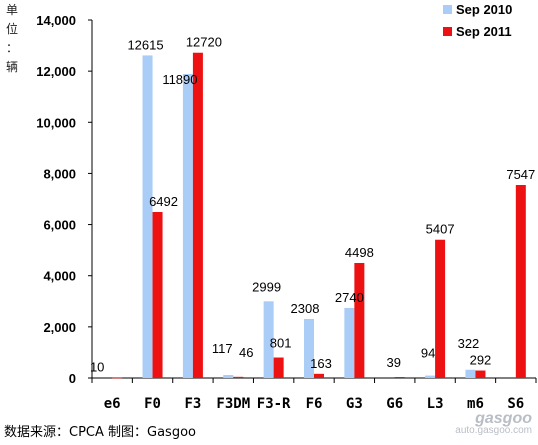 The width and height of the screenshot is (538, 445). What do you see at coordinates (112, 404) in the screenshot?
I see `x-tick-label: e6` at bounding box center [112, 404].